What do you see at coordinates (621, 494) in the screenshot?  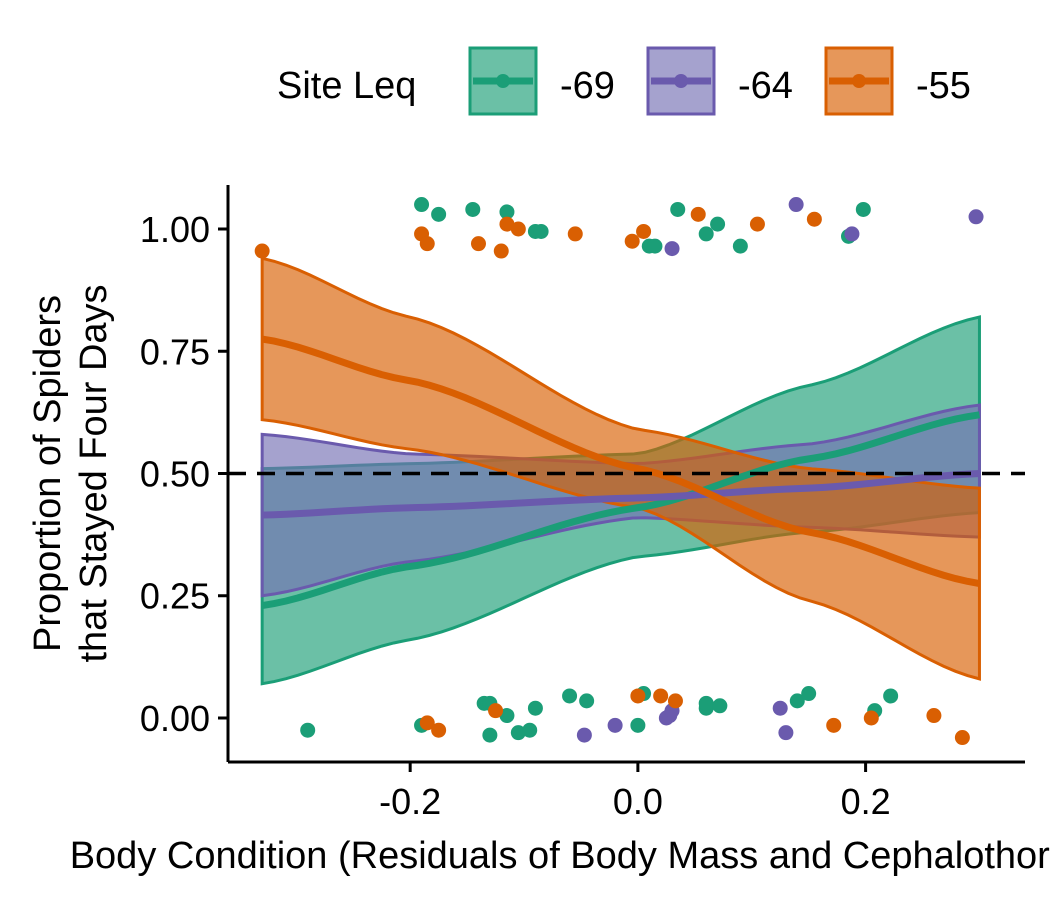 I see `fit-line--64` at bounding box center [621, 494].